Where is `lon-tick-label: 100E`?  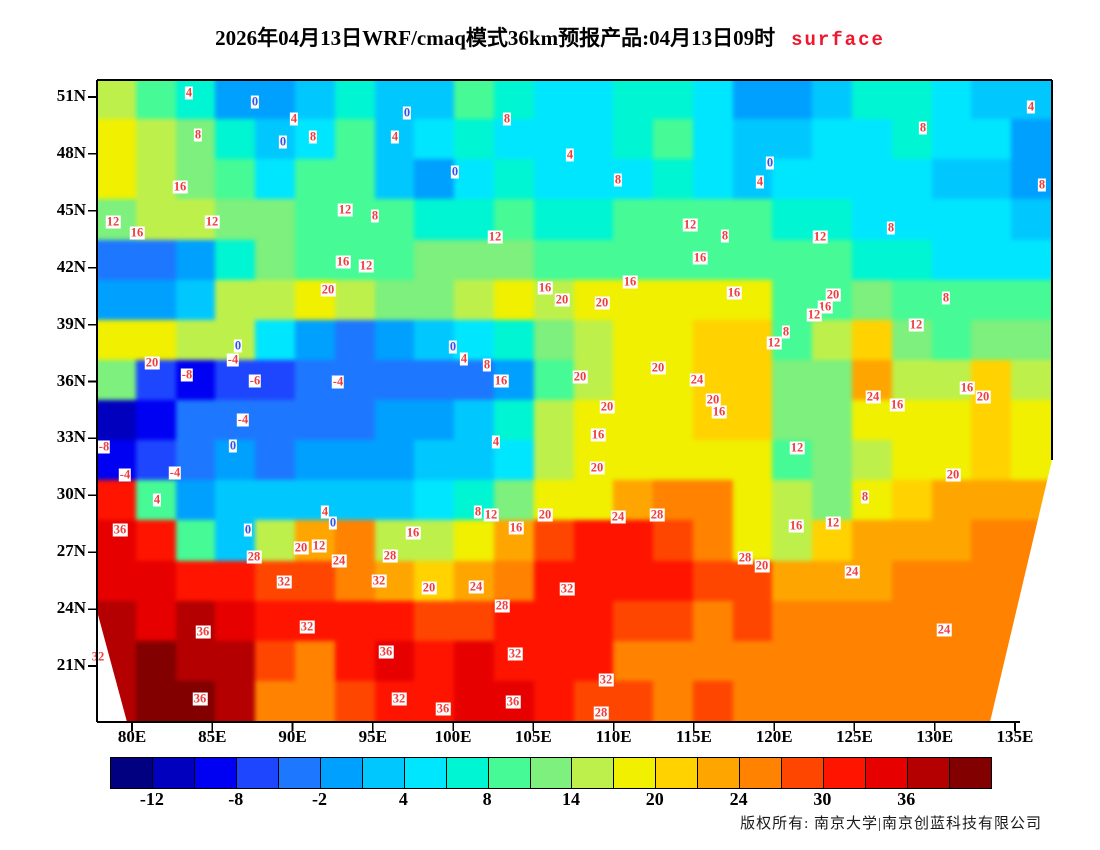
lon-tick-label: 100E is located at coordinates (453, 736).